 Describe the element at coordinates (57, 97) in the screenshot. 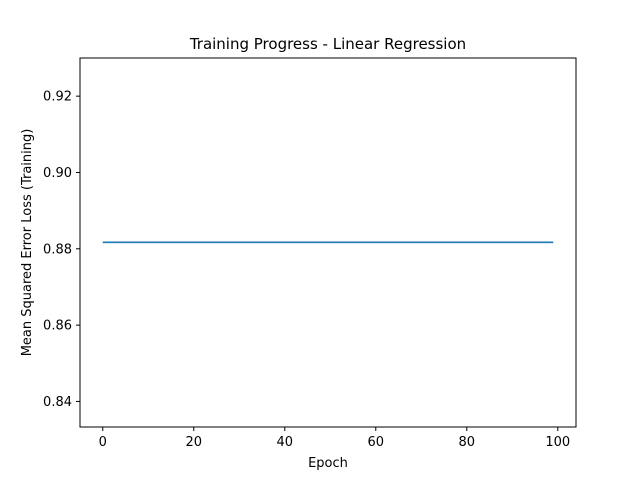

I see `y-tick-label: 0.92` at that location.